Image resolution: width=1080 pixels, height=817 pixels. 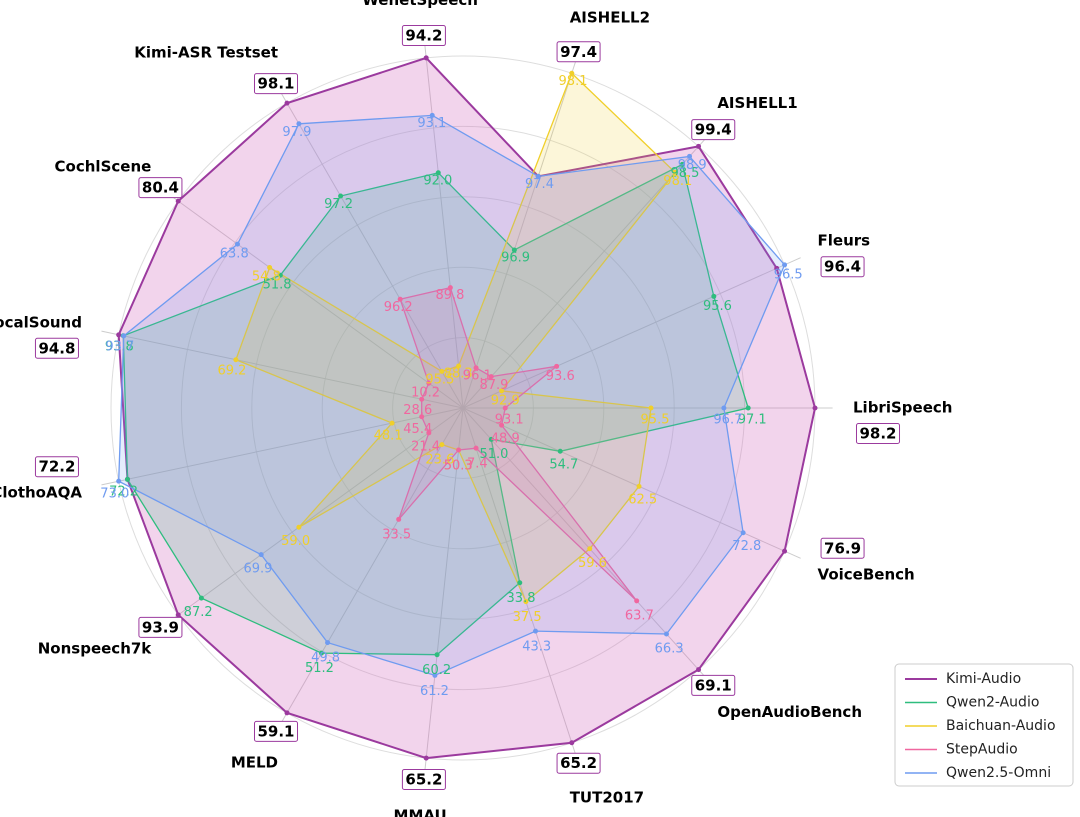 What do you see at coordinates (669, 648) in the screenshot?
I see `value-label: 66.3` at bounding box center [669, 648].